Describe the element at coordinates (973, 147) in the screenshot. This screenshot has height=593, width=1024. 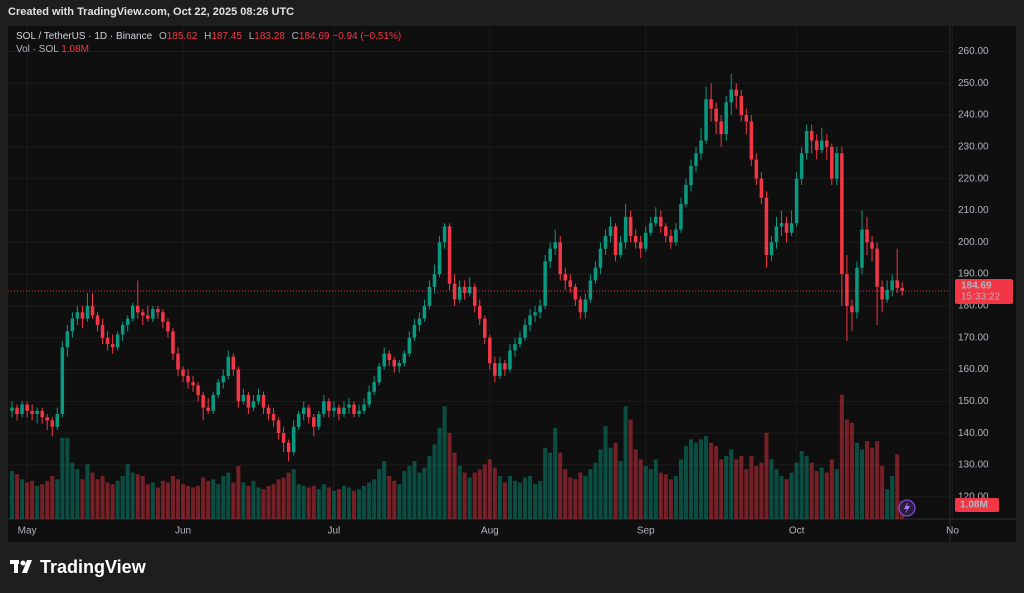
I see `y-tick-label: 230.00` at that location.